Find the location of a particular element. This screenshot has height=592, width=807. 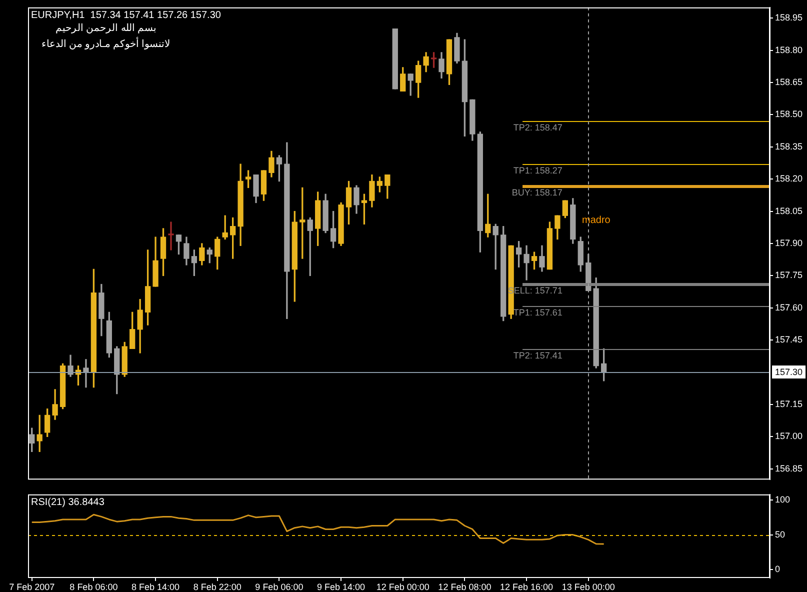

y-tick-label: 158.35 is located at coordinates (789, 146).